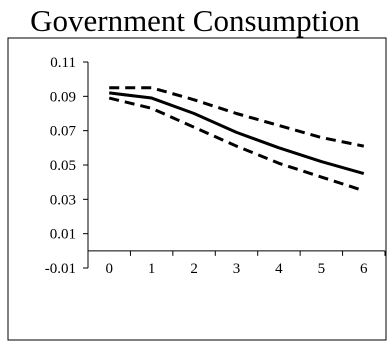 The height and width of the screenshot is (342, 390). What do you see at coordinates (63, 97) in the screenshot?
I see `y-tick-label: 0.09` at bounding box center [63, 97].